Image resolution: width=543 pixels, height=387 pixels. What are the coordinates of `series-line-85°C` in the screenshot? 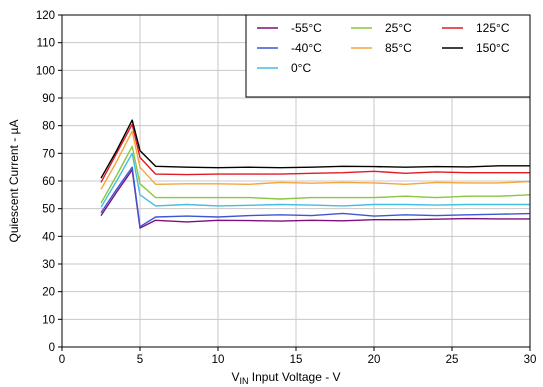 It's located at (315, 160).